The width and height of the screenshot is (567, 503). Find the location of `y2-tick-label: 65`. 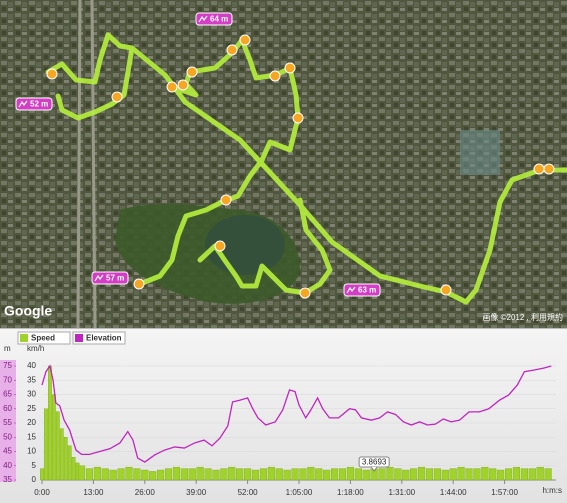

y2-tick-label: 65 is located at coordinates (7, 394).